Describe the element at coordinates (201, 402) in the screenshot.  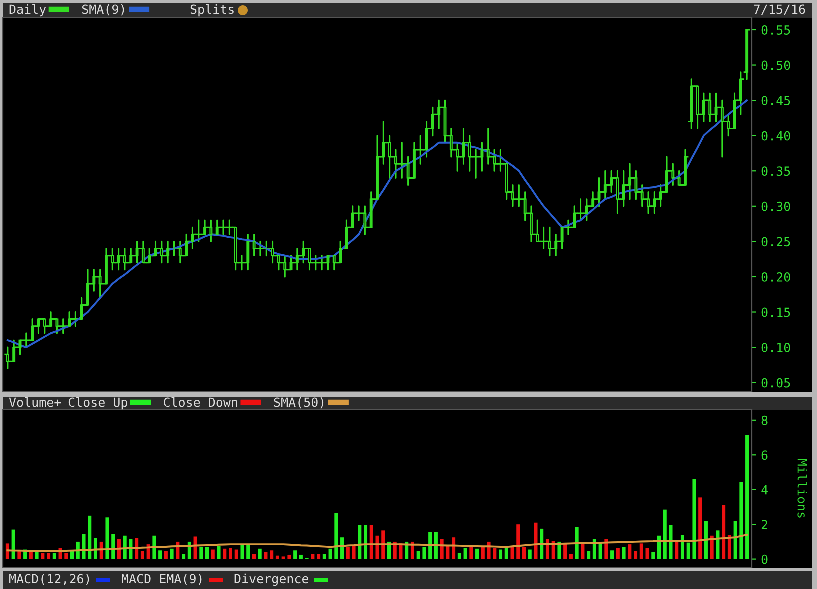
I see `legend-label: Close Down` at that location.